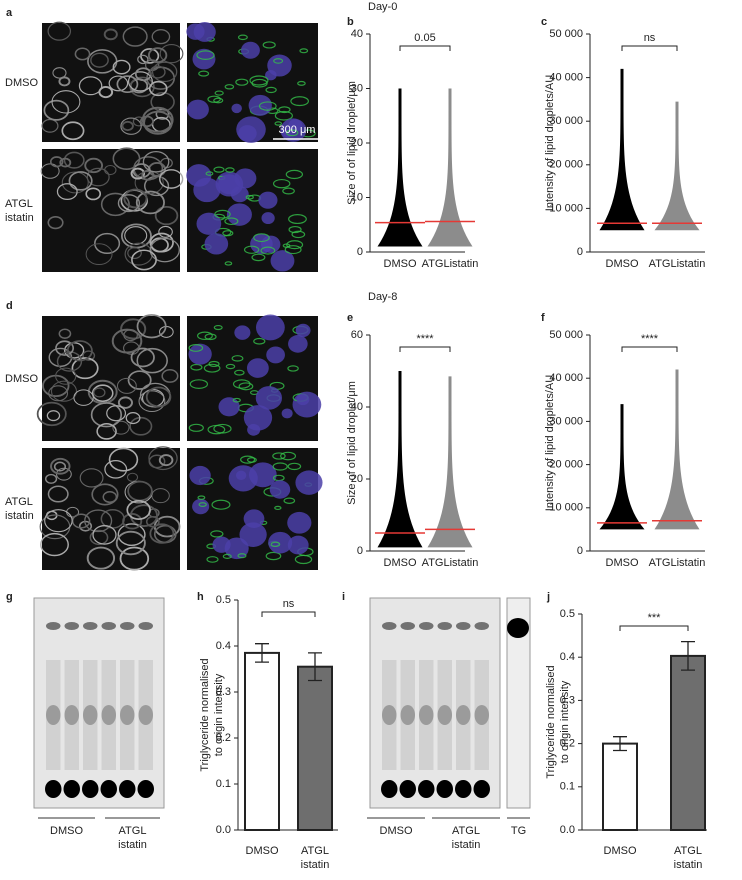 The height and width of the screenshot is (880, 742). What do you see at coordinates (466, 838) in the screenshot?
I see `group-label: ATGL istatin` at bounding box center [466, 838].